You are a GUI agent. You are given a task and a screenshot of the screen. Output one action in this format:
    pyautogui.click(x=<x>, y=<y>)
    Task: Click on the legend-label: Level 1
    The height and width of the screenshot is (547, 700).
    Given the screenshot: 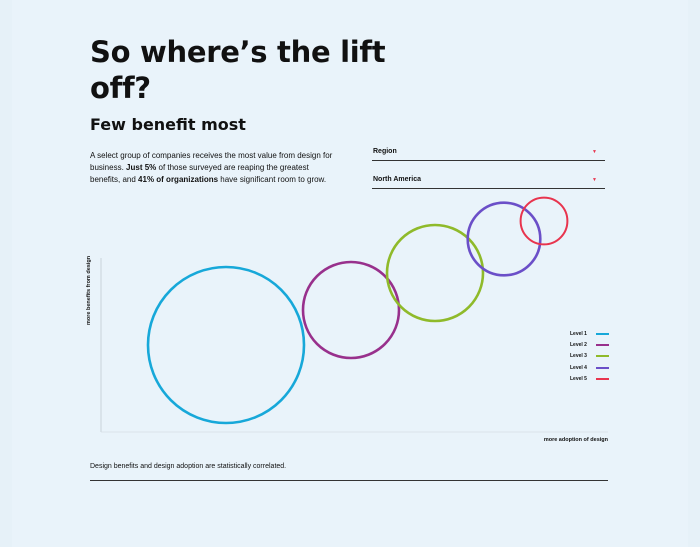 What is the action you would take?
    pyautogui.click(x=578, y=334)
    